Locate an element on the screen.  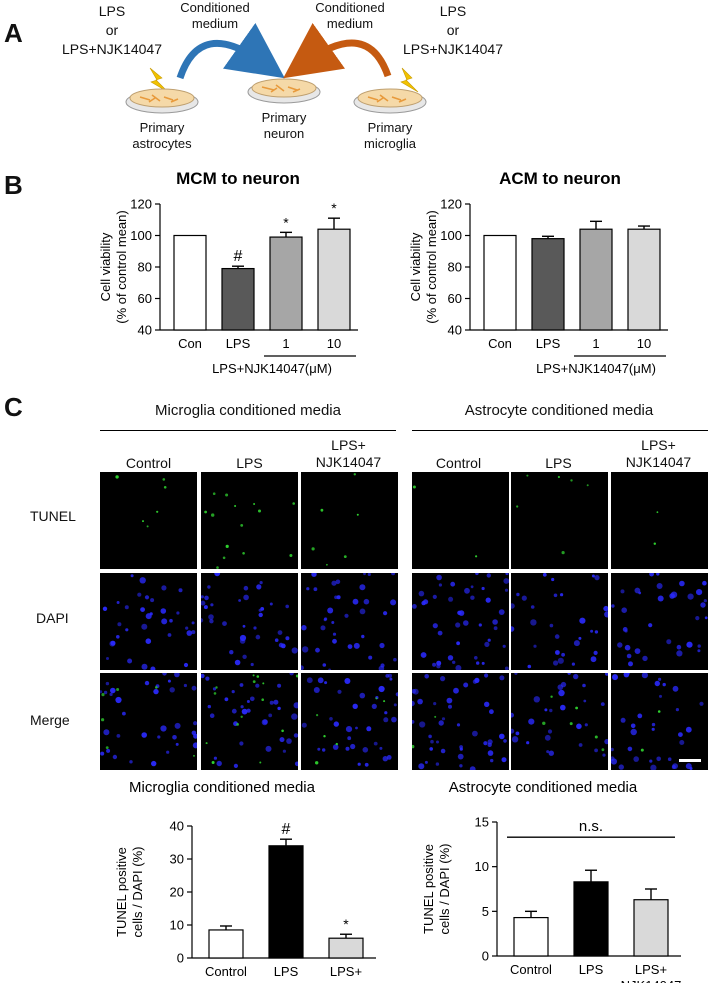
micrograph-tunel-lps-astro is located at coordinates (559, 520).